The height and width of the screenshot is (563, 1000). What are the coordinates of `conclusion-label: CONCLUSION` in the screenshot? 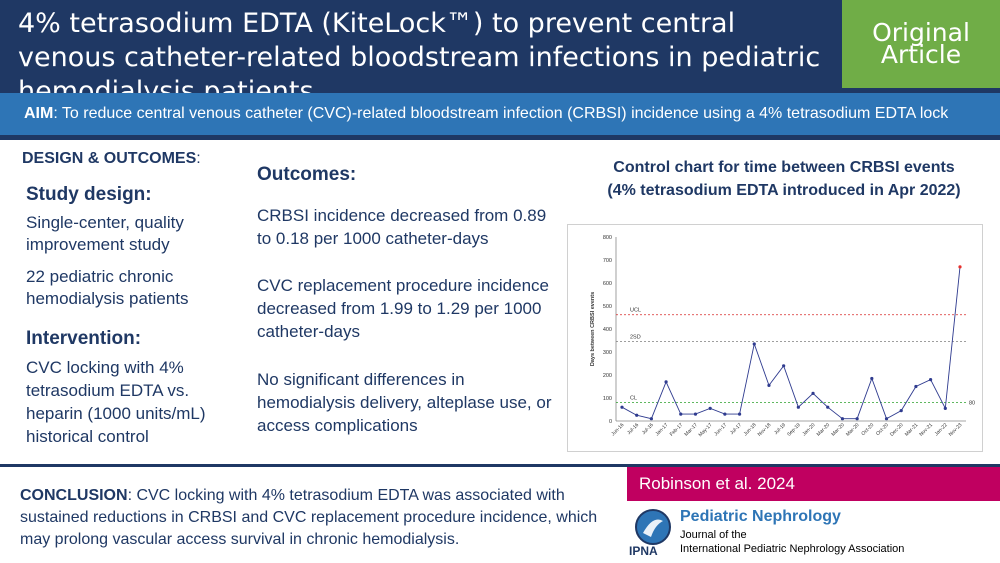 It's located at (74, 495).